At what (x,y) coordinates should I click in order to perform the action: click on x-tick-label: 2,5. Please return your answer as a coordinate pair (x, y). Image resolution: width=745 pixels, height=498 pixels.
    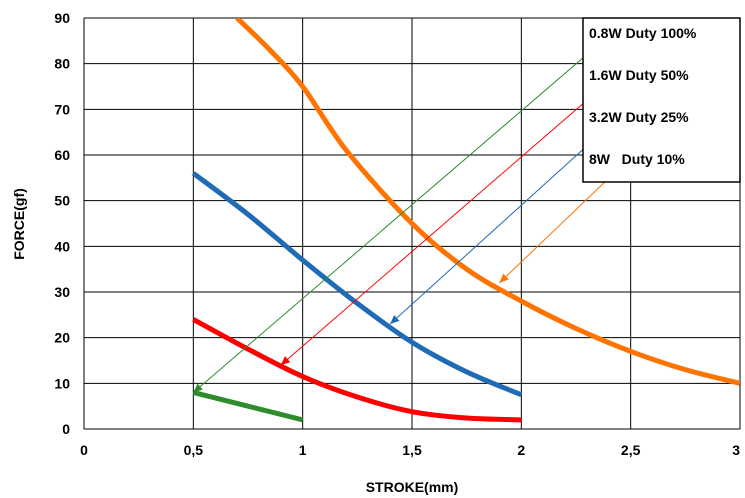
    Looking at the image, I should click on (631, 450).